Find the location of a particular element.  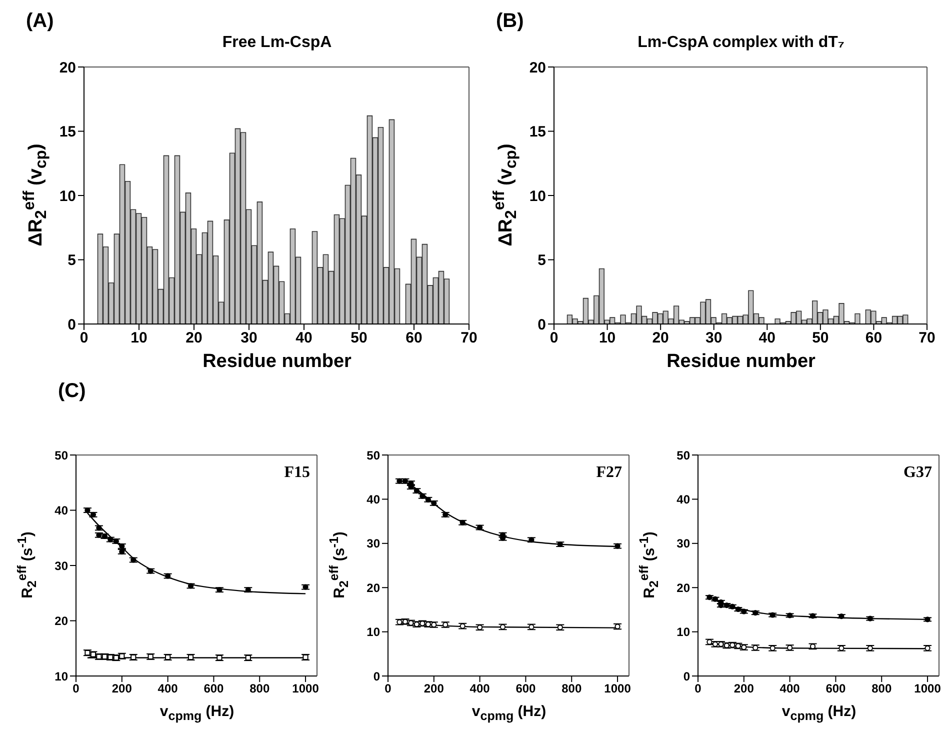

text: (B) is located at coordinates (510, 21).